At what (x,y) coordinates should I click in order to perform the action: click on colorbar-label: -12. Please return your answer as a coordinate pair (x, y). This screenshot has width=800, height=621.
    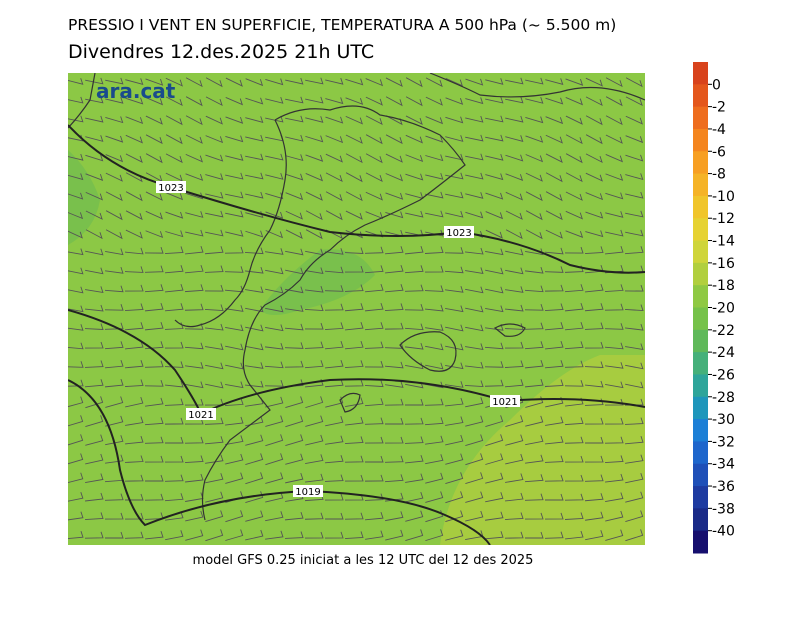
    Looking at the image, I should click on (723, 219).